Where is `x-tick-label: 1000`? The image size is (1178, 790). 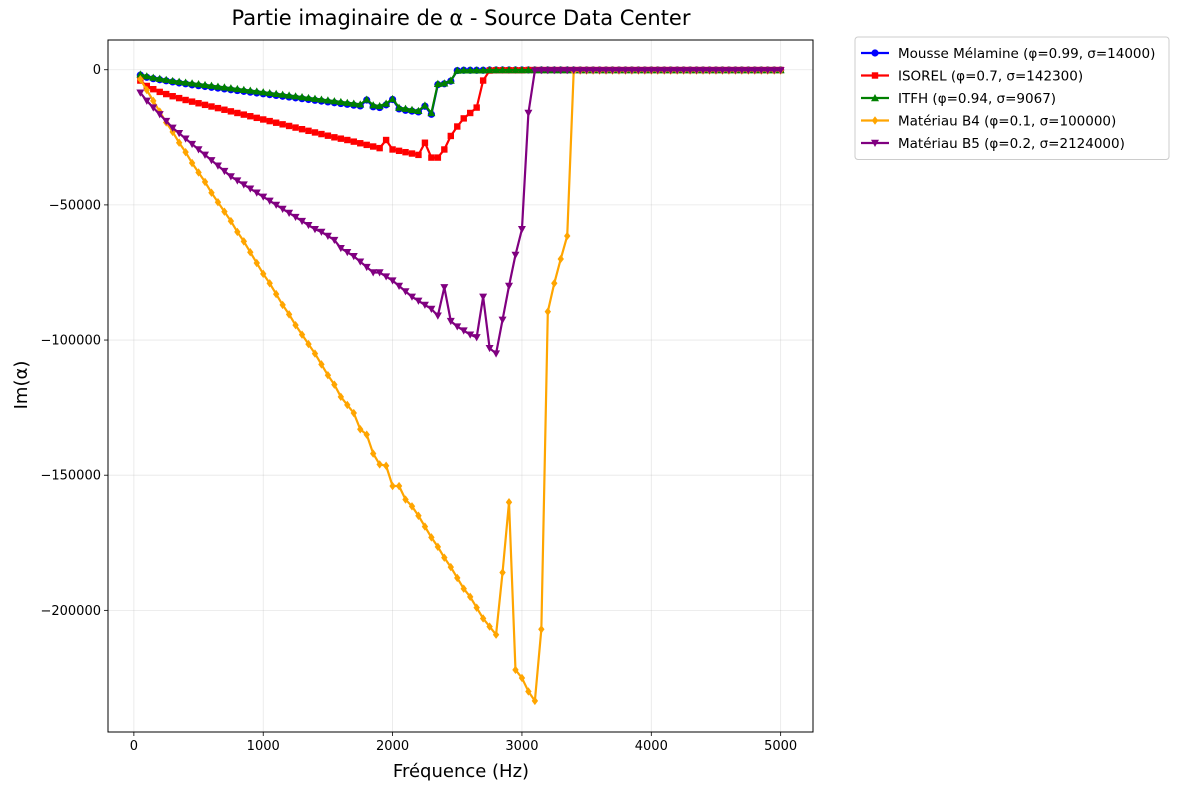
x-tick-label: 1000 is located at coordinates (263, 746).